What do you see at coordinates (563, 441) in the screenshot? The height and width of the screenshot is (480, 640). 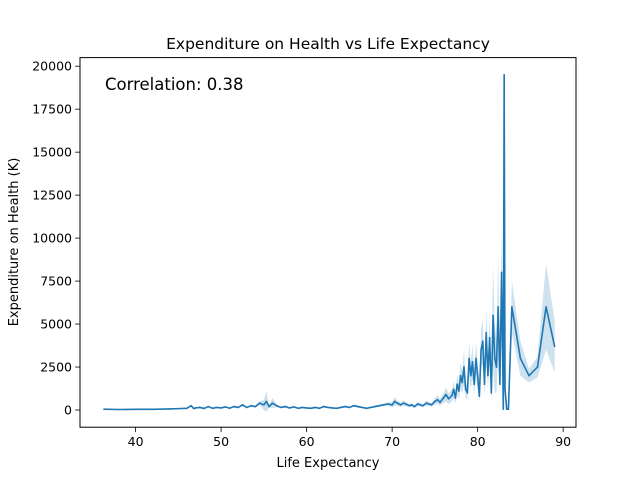 I see `x-tick-label: 90` at bounding box center [563, 441].